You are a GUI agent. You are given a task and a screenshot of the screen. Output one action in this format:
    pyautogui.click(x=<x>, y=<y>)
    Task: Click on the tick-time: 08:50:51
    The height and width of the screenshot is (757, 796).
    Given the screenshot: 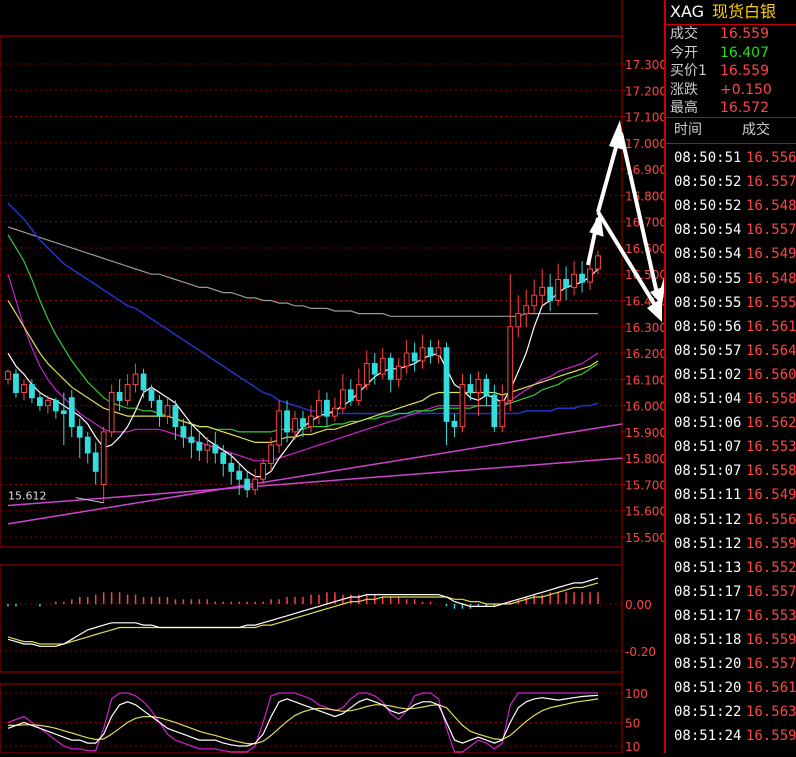 What is the action you would take?
    pyautogui.click(x=708, y=158)
    